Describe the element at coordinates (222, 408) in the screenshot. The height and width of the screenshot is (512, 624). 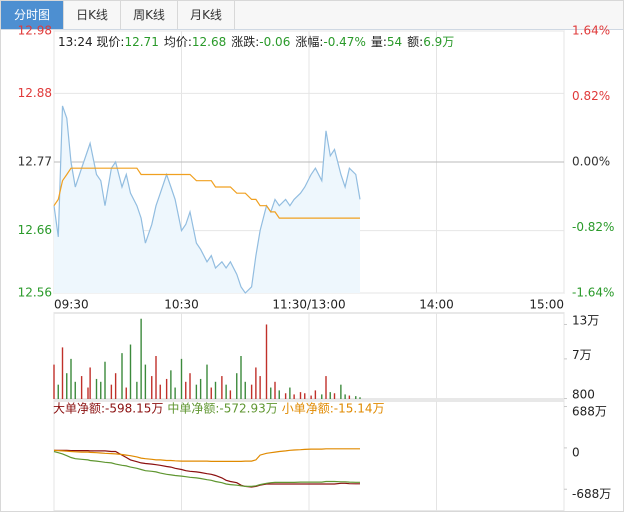
I see `legend-entry: 中单净额:-572.93万` at that location.